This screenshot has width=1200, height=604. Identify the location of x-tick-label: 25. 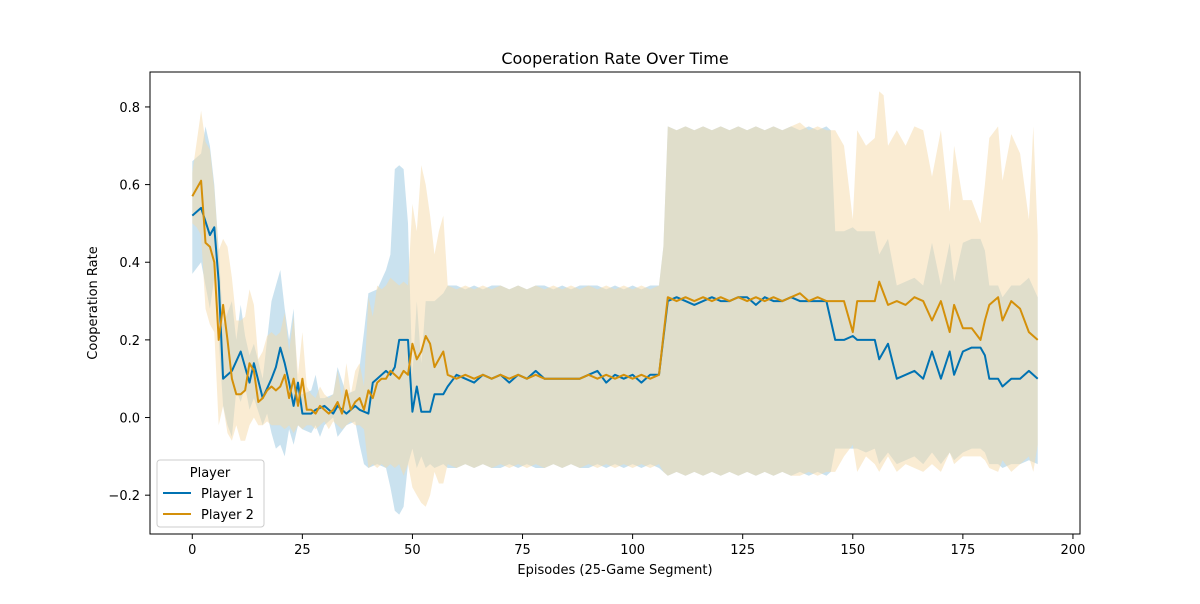
(302, 550).